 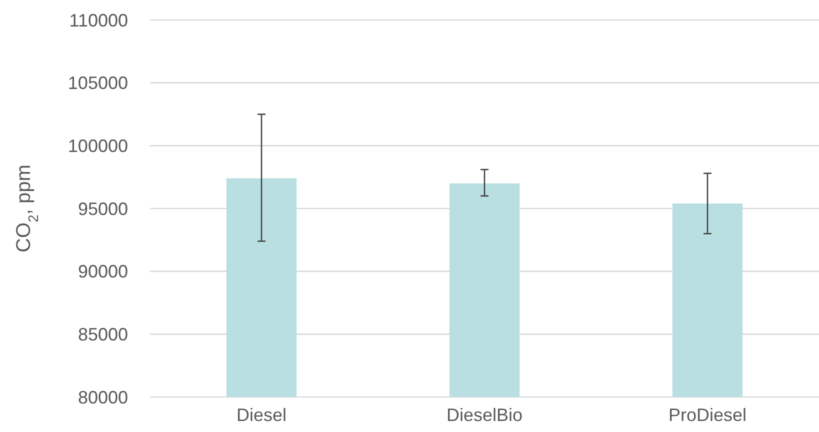 I want to click on y-tick-label: 95000, so click(x=103, y=208).